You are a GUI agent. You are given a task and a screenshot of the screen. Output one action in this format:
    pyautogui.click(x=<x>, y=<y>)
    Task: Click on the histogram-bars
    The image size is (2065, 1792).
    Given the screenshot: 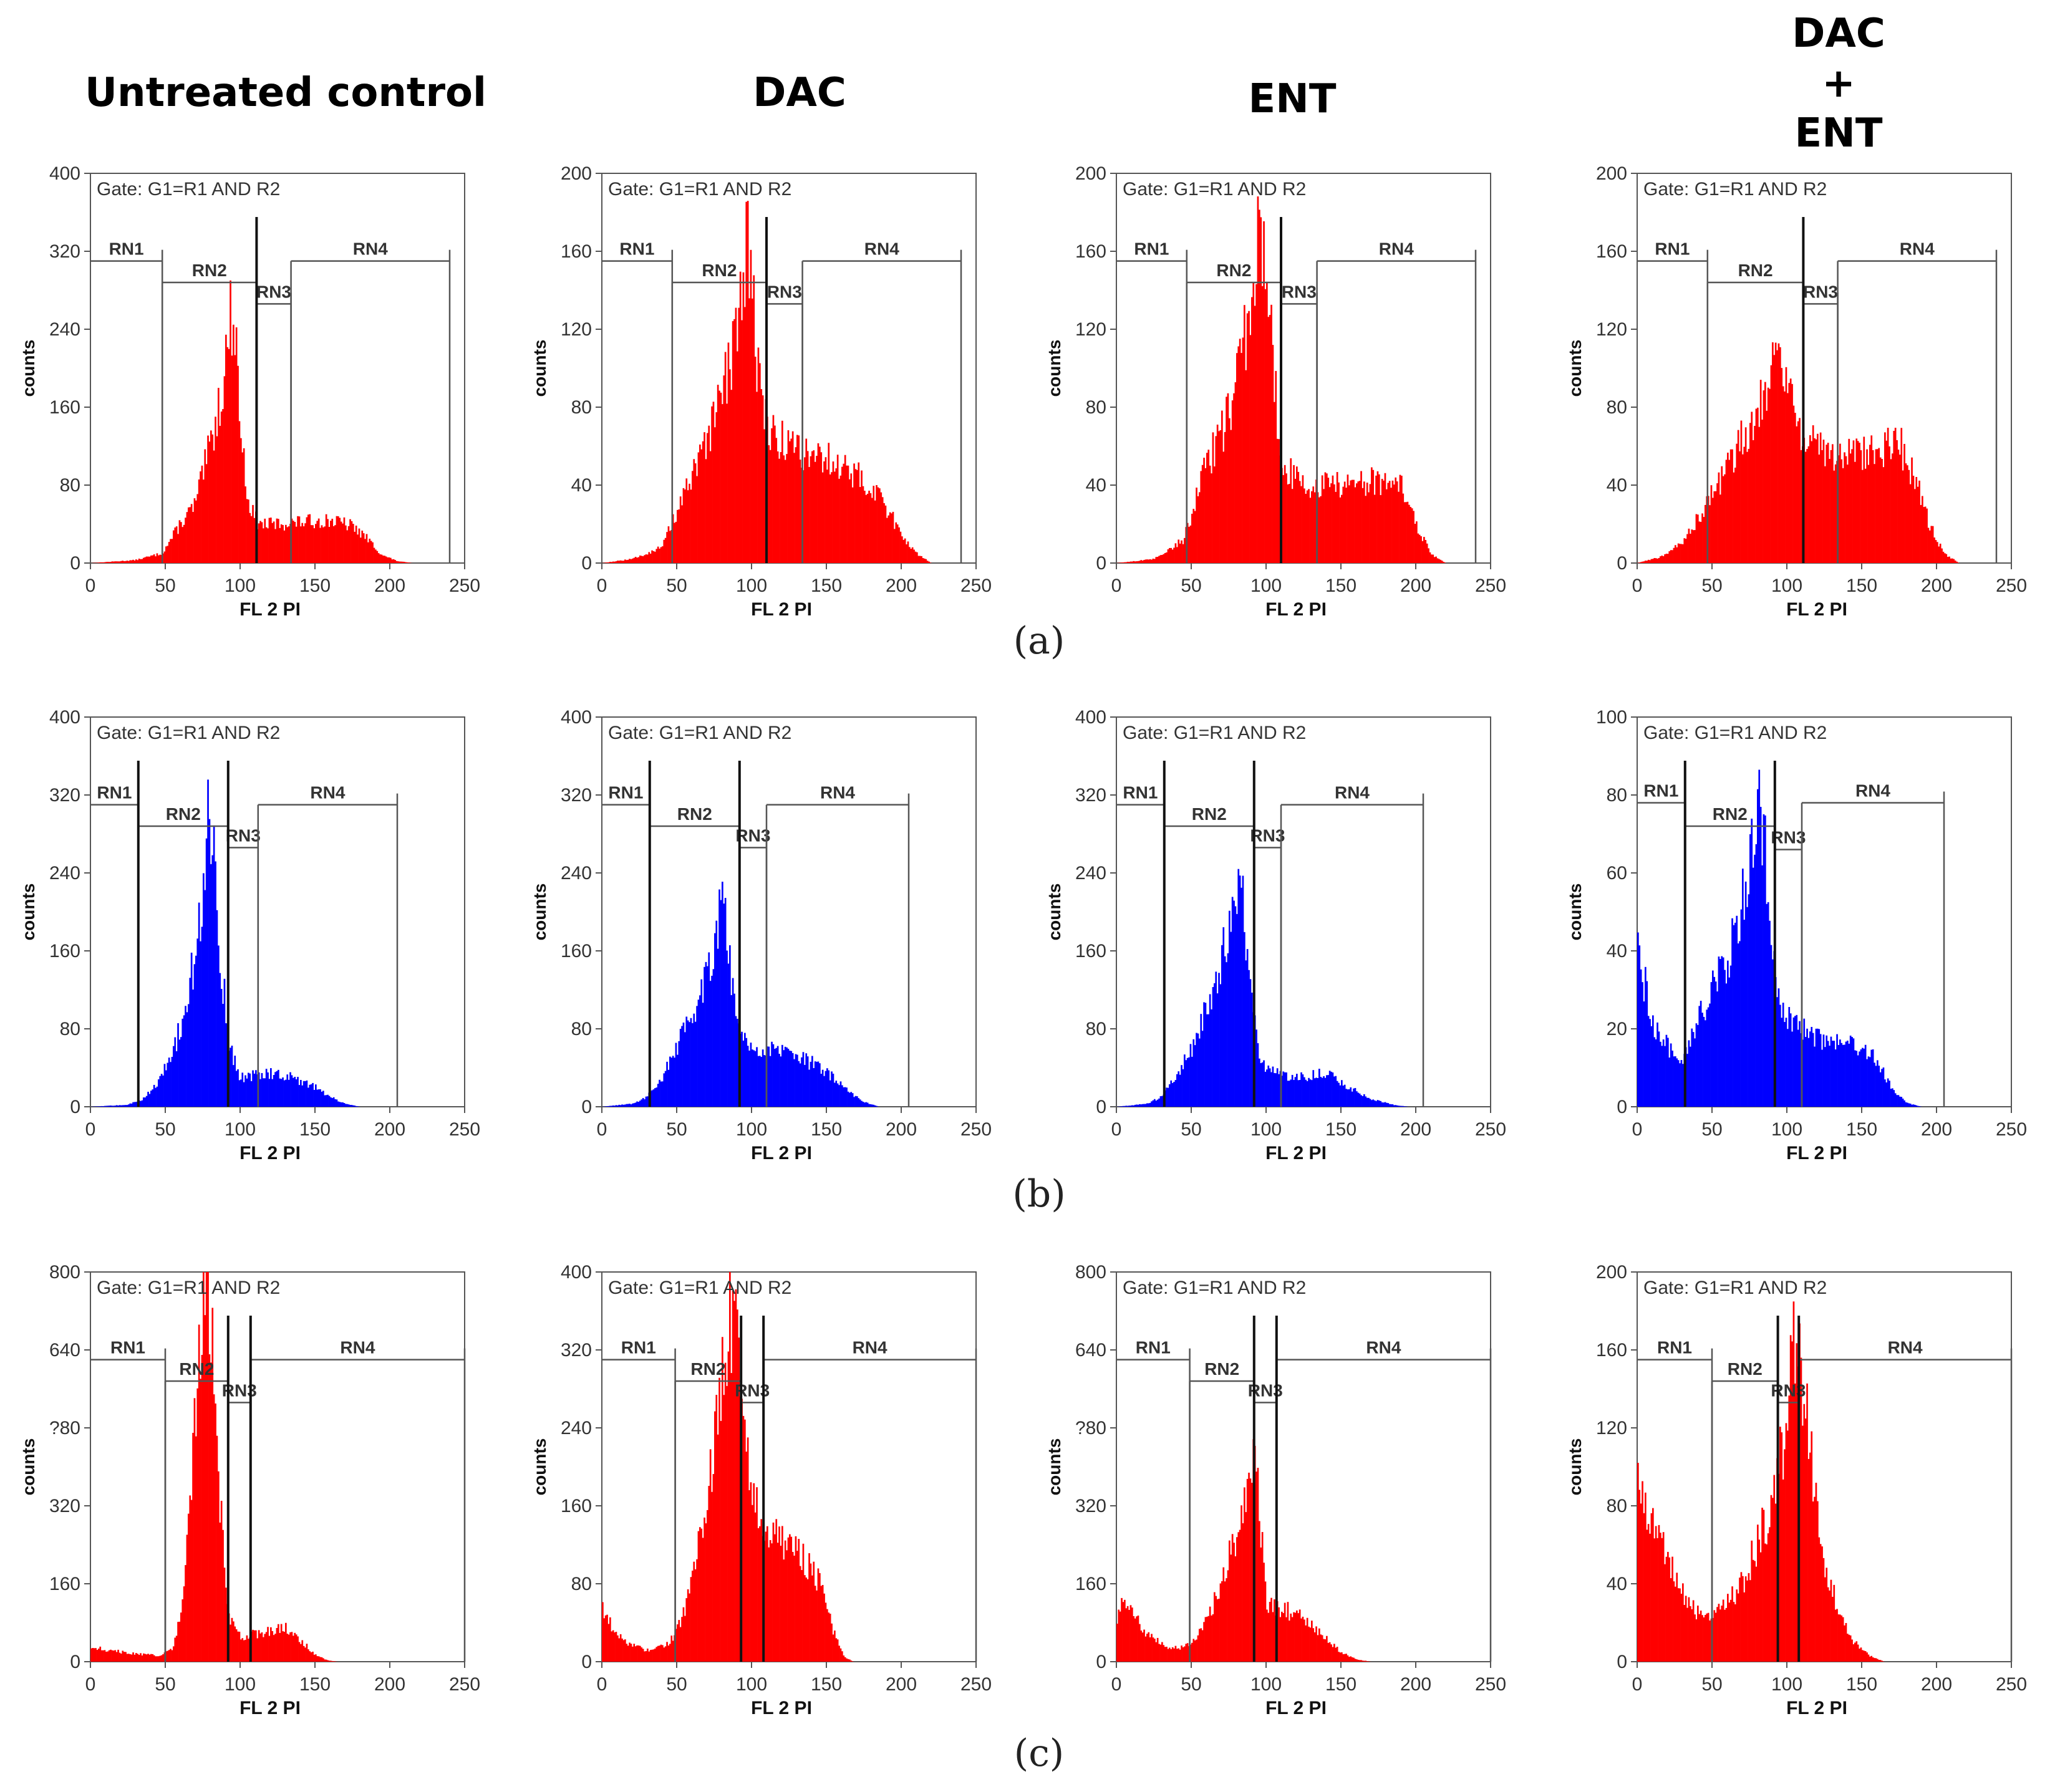 What is the action you would take?
    pyautogui.click(x=251, y=421)
    